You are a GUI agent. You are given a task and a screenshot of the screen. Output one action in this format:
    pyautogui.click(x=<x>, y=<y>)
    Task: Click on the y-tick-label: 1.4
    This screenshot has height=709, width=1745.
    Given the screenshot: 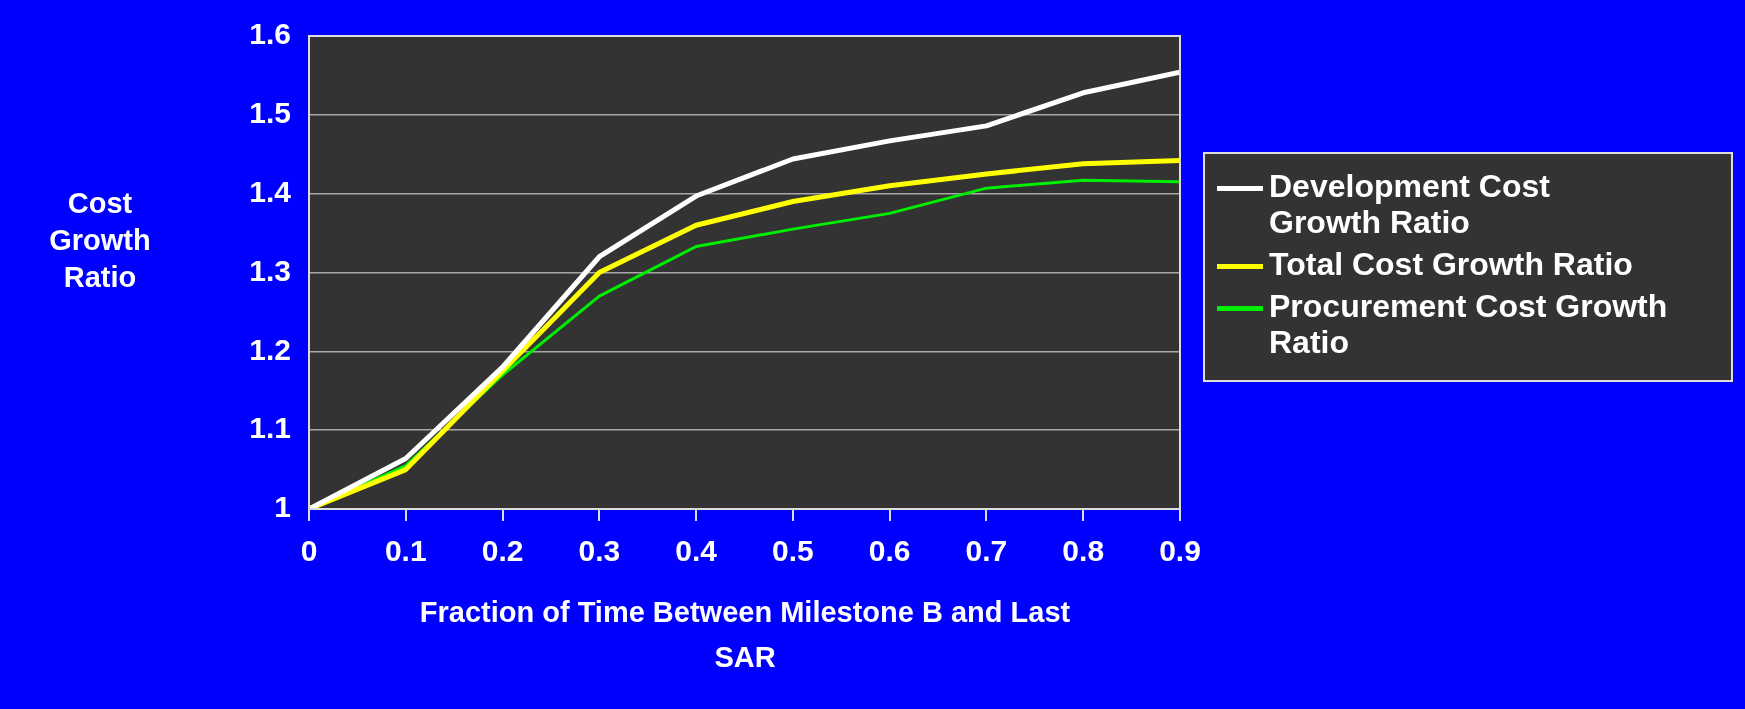 What is the action you would take?
    pyautogui.click(x=270, y=191)
    